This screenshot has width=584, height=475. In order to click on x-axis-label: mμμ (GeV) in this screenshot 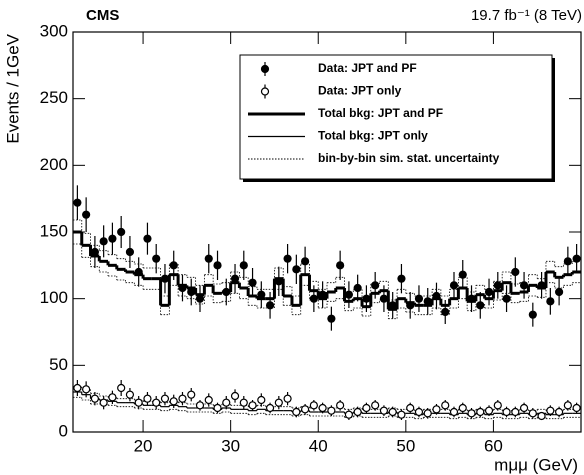, I will do `click(536, 464)`.